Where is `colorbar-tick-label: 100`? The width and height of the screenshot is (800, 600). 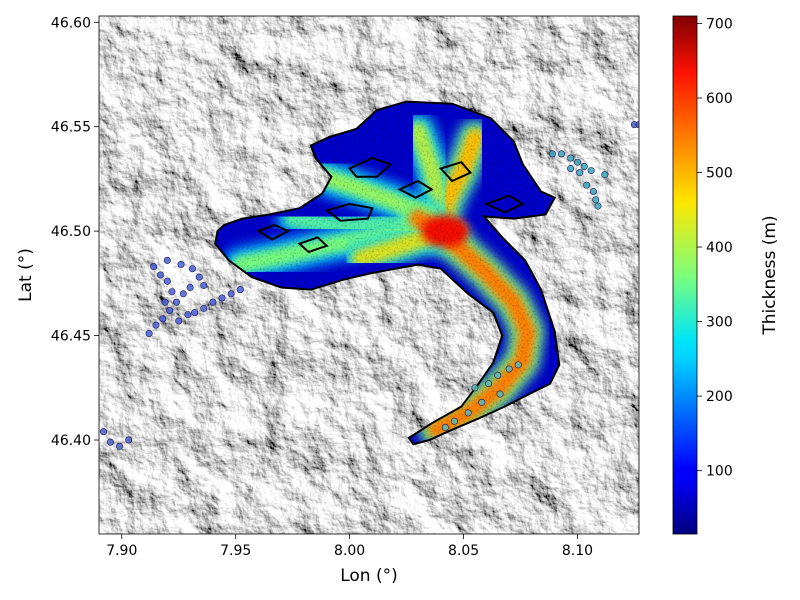 colorbar-tick-label: 100 is located at coordinates (719, 472).